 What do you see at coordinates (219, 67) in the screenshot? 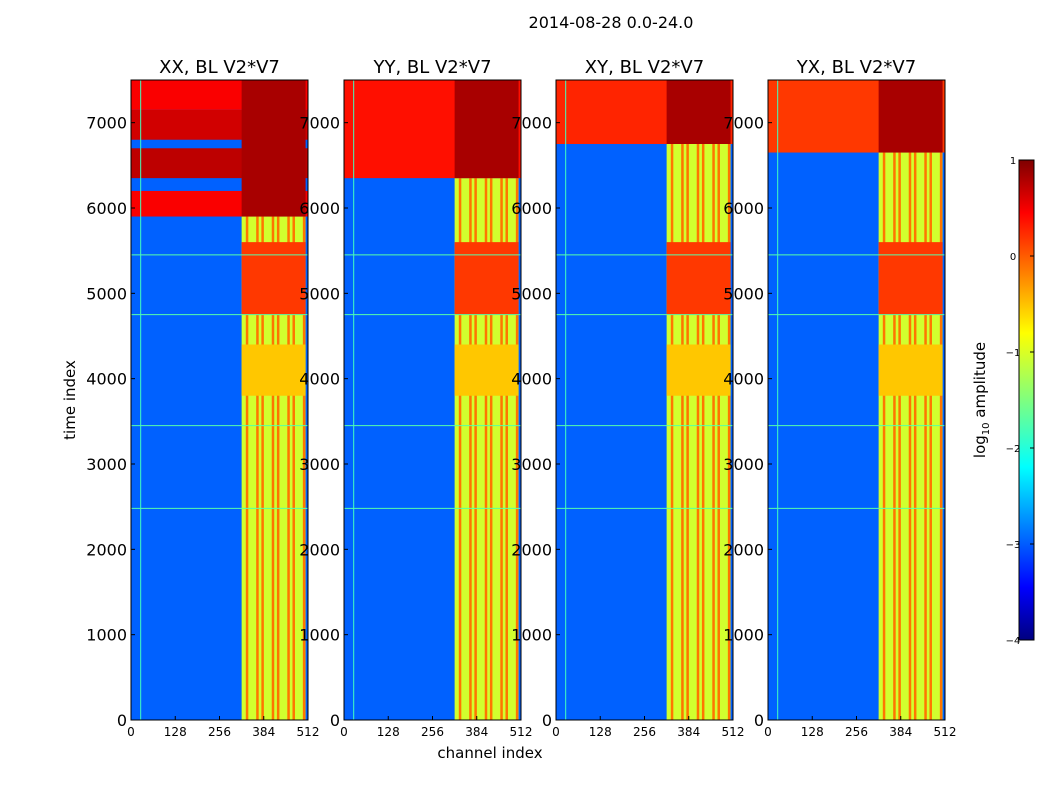
I see `panel-title: XX, BL V2*V7` at bounding box center [219, 67].